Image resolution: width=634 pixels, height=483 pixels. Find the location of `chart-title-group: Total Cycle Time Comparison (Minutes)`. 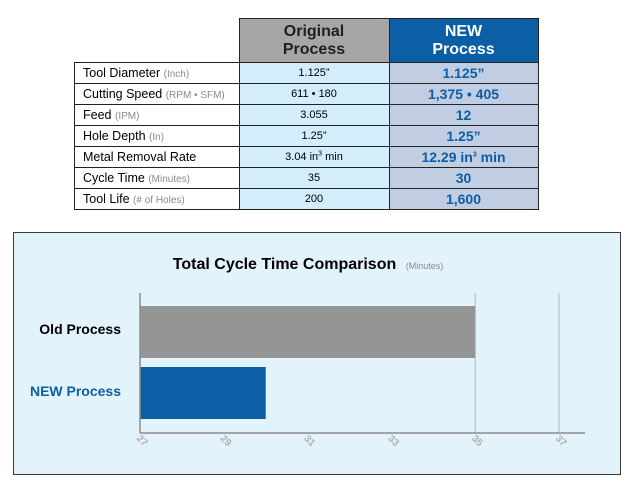

chart-title-group: Total Cycle Time Comparison (Minutes) is located at coordinates (308, 264).